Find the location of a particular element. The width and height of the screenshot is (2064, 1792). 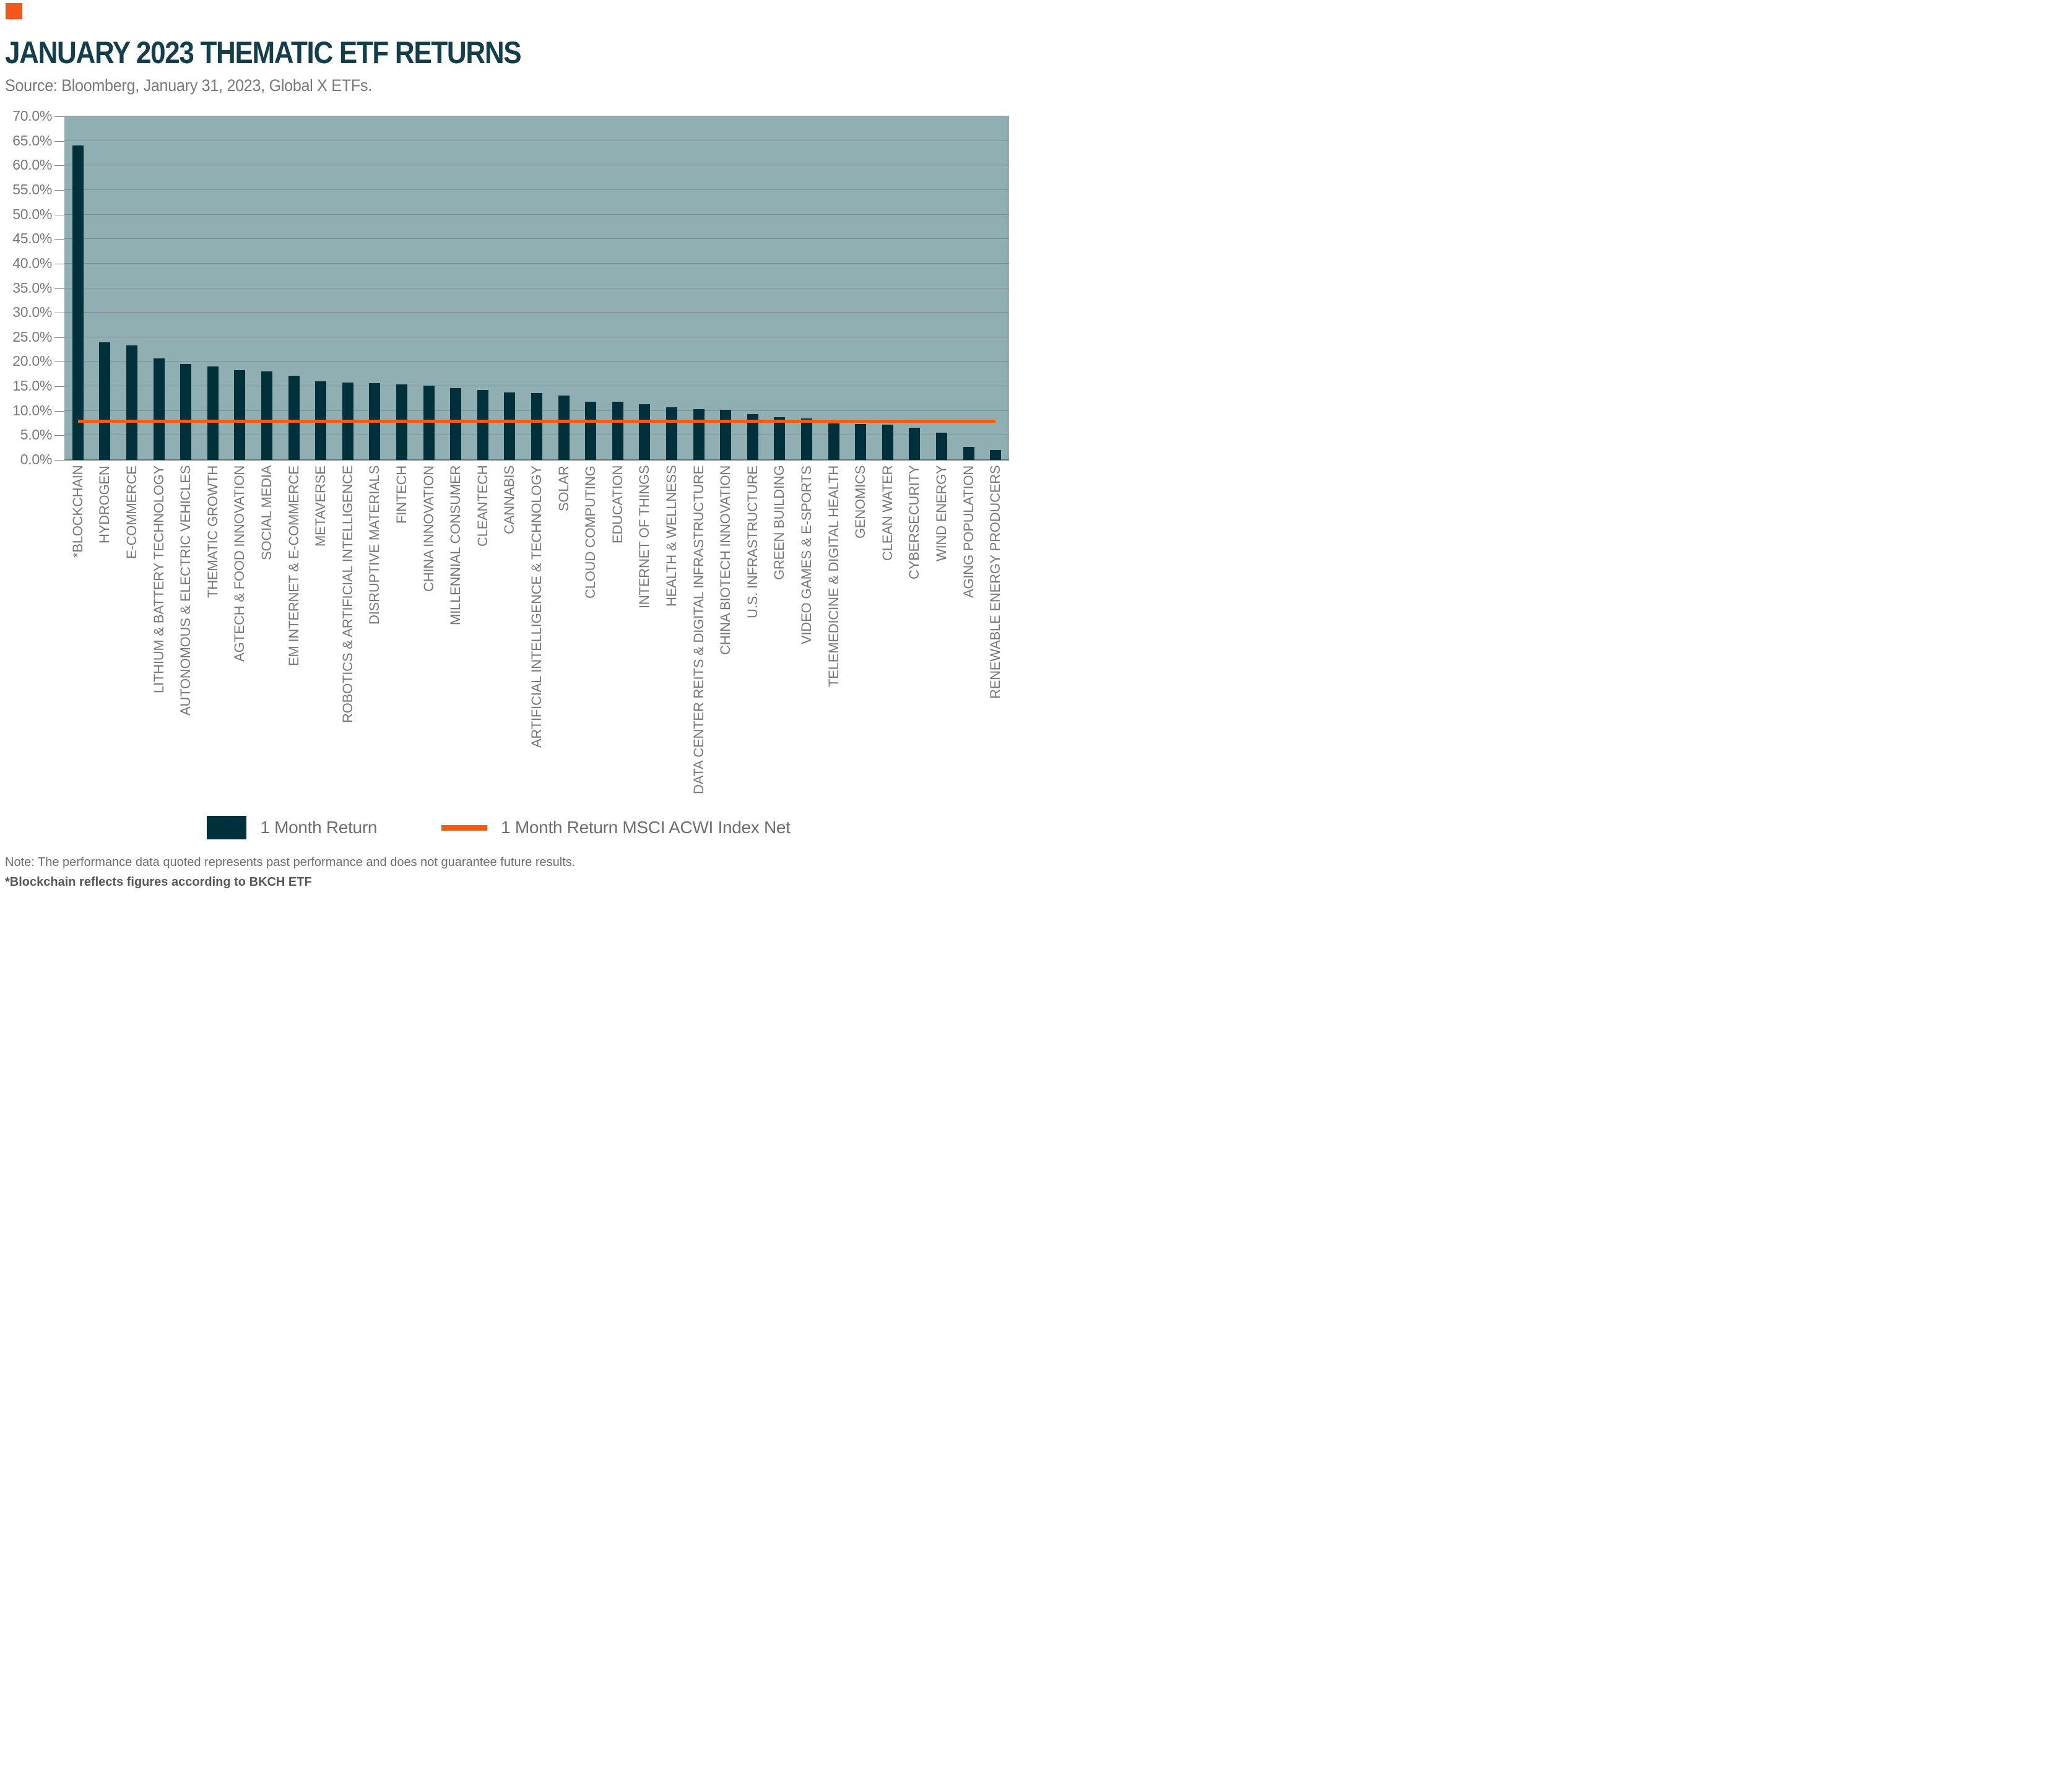

category-label: EM INTERNET & E-COMMERCE is located at coordinates (293, 565).